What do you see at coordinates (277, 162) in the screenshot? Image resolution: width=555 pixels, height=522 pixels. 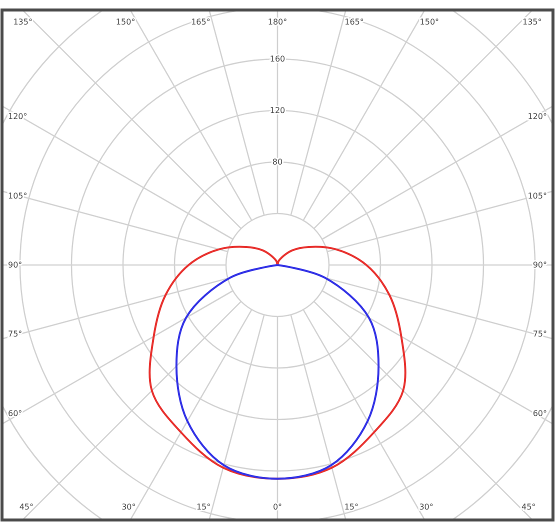 I see `y-tick-label: 80` at bounding box center [277, 162].